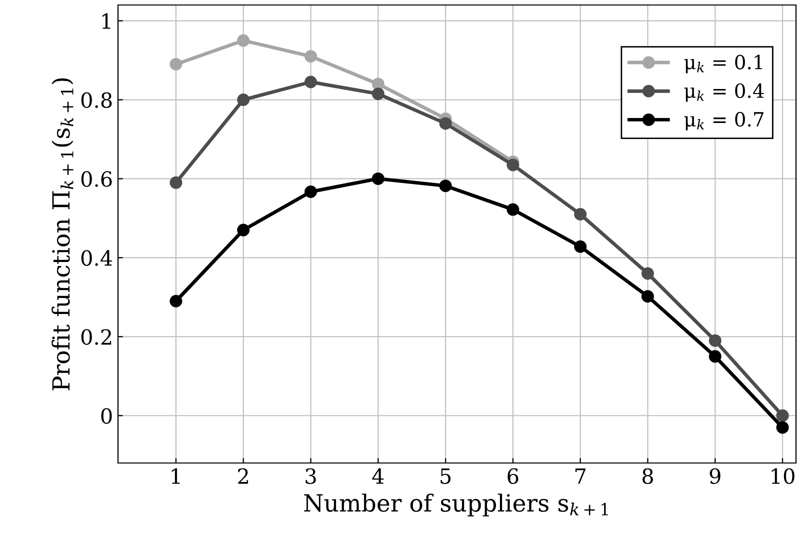 The image size is (808, 559). What do you see at coordinates (176, 476) in the screenshot?
I see `x-tick-label: 1` at bounding box center [176, 476].